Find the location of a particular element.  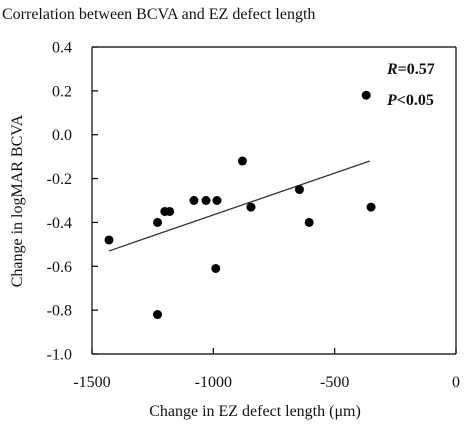

y-tick-label: -0.2 is located at coordinates (59, 179).